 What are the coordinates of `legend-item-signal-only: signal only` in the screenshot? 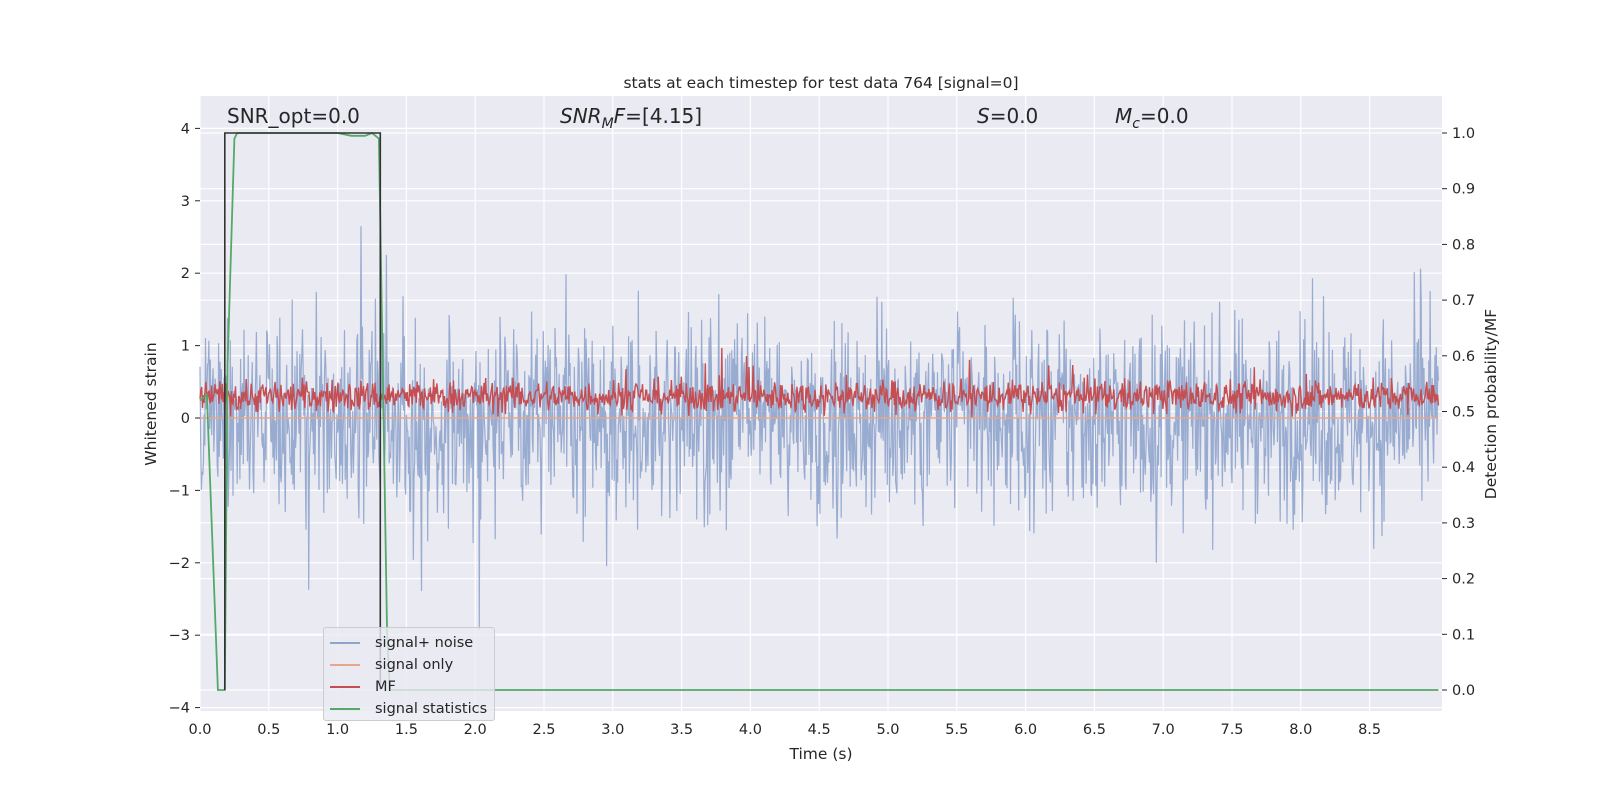 It's located at (409, 665).